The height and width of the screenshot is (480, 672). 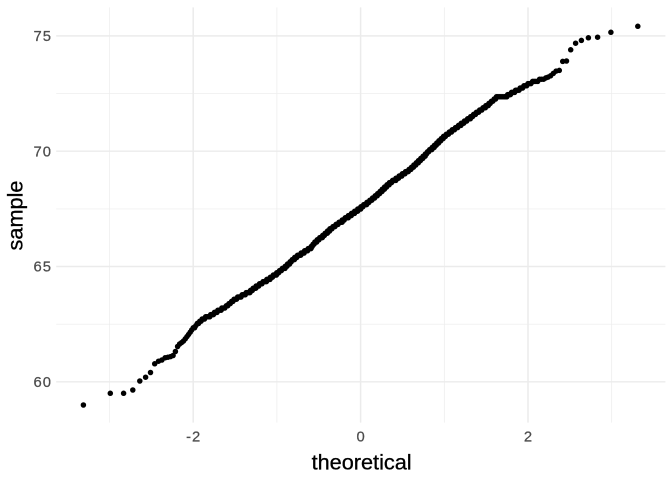 I want to click on svg-text: 75, so click(x=43, y=37).